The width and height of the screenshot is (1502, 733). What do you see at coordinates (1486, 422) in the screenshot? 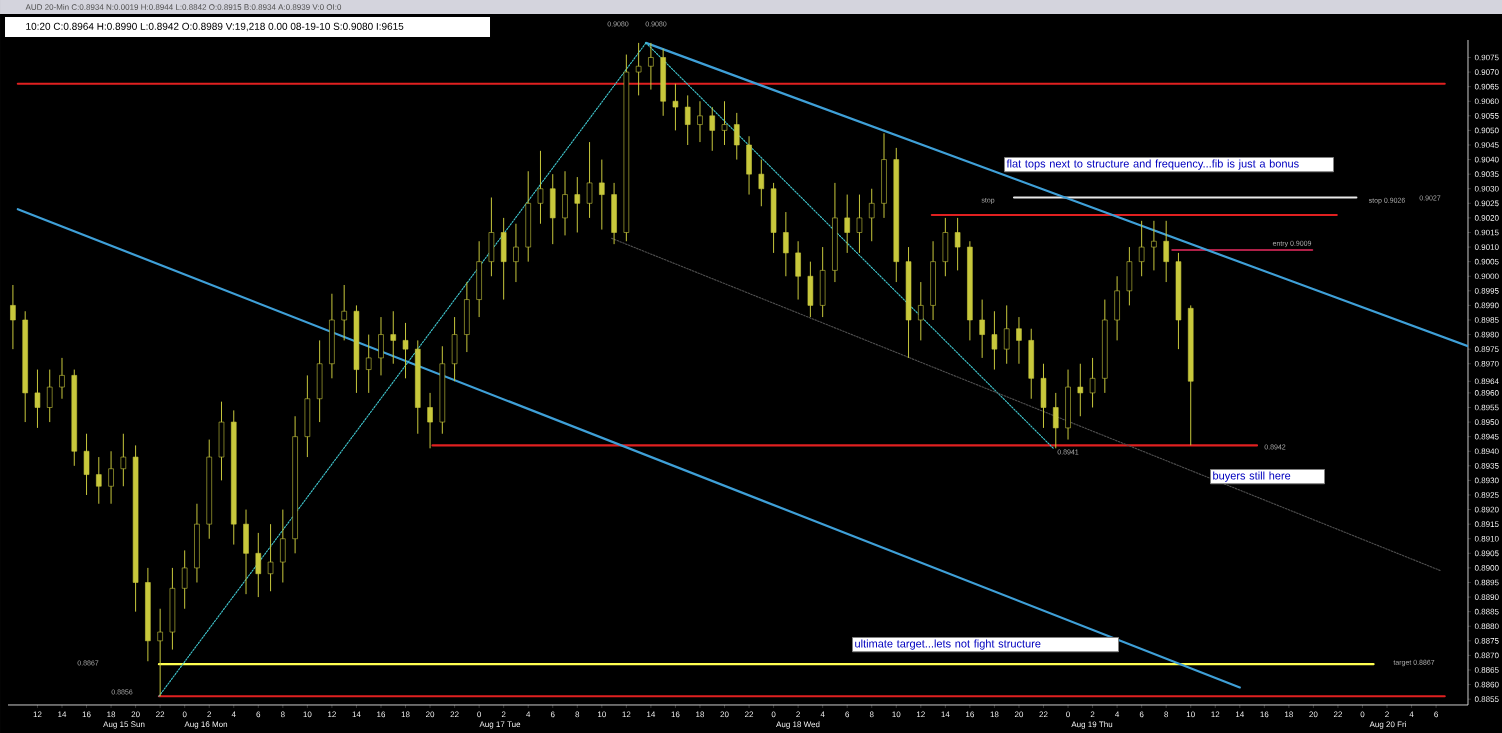
I see `y-tick-label: 0.8950` at bounding box center [1486, 422].